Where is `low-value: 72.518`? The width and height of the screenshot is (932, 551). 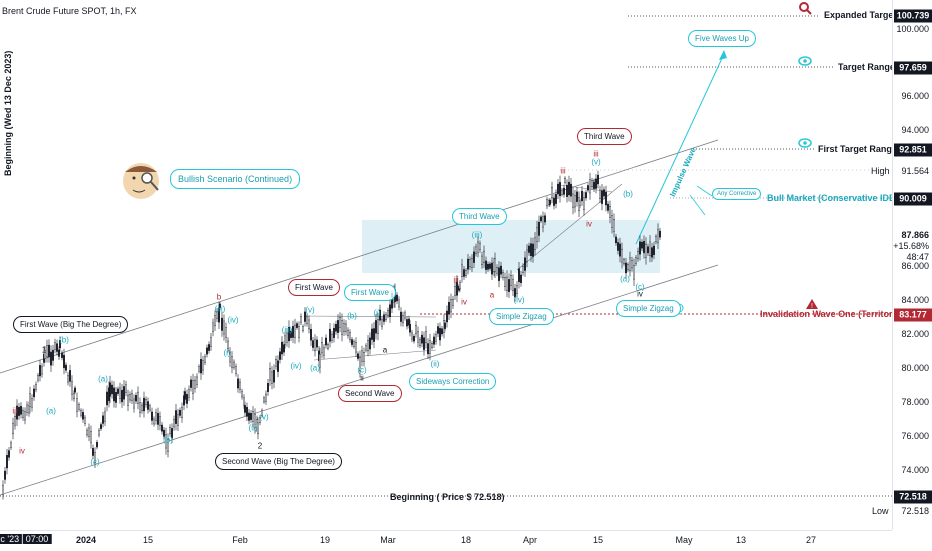
low-value: 72.518 is located at coordinates (915, 511).